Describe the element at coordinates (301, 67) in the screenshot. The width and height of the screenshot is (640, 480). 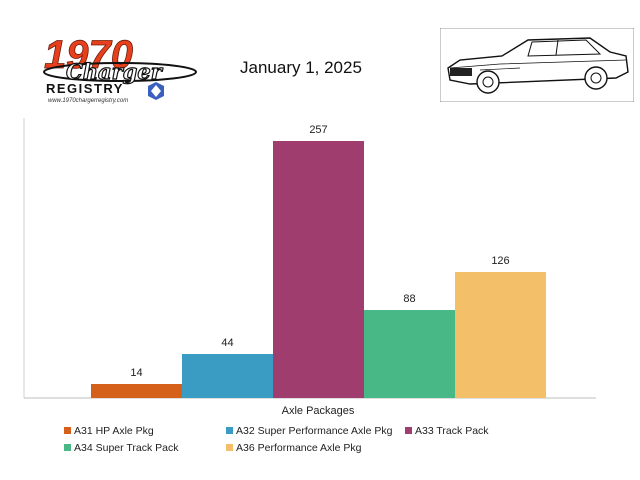
I see `chart-date: January 1, 2025` at that location.